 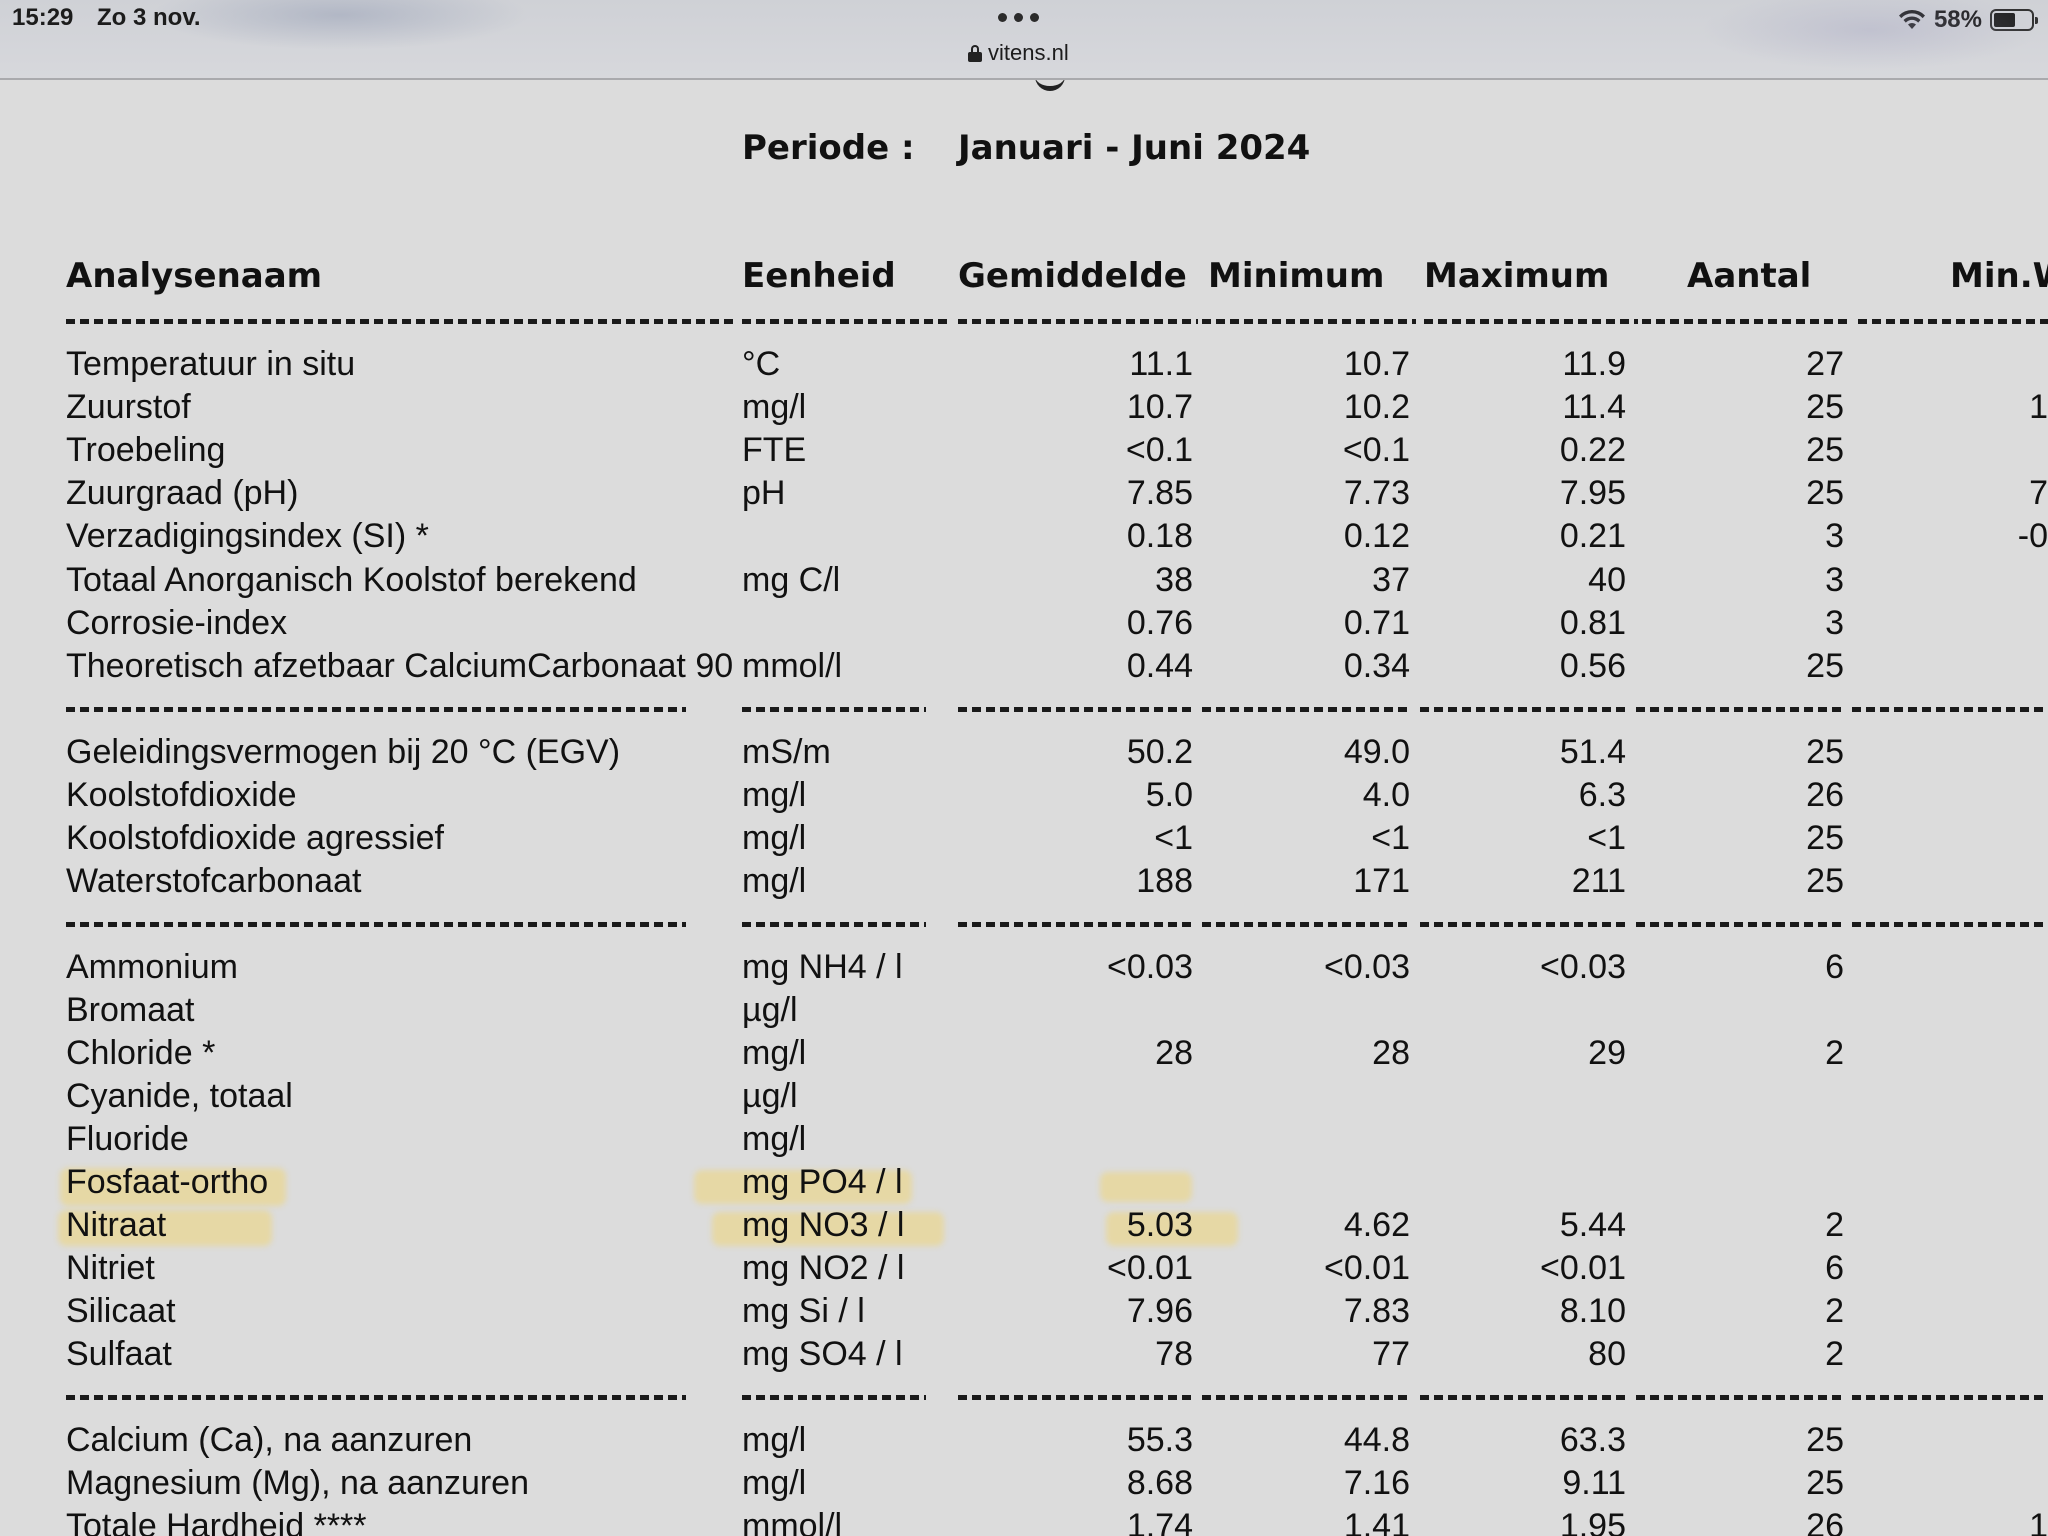 I want to click on cell-unit: mg C/l, so click(x=791, y=580).